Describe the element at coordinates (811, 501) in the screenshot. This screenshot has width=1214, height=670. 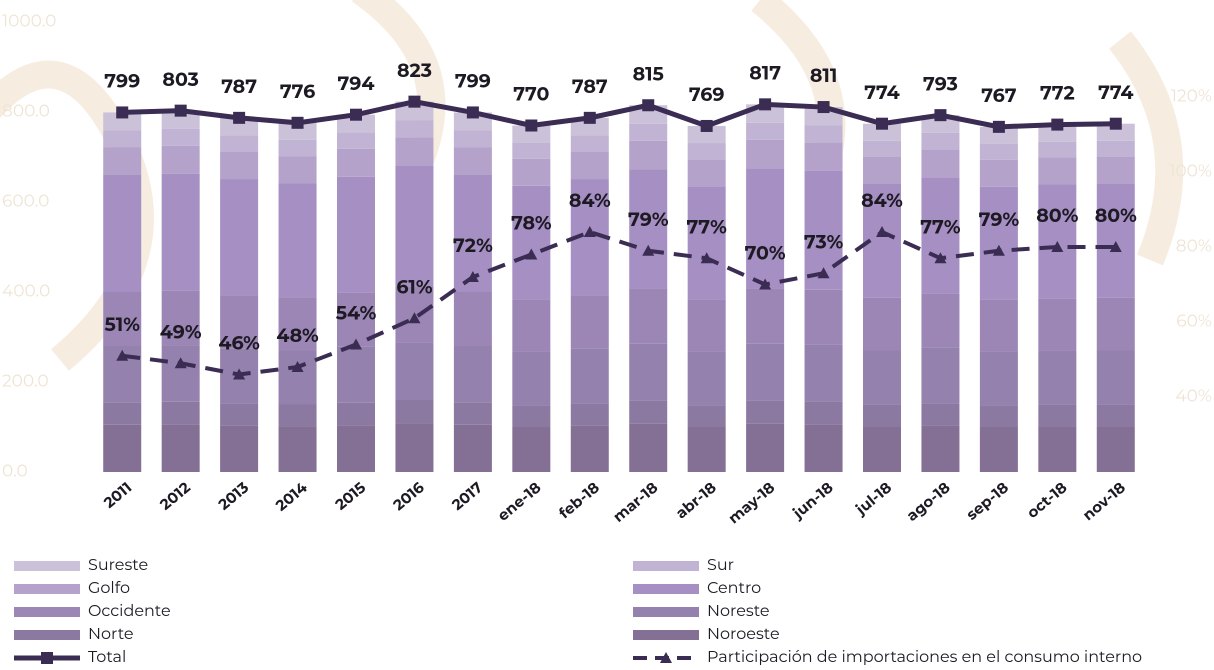
I see `x-tick-label: jun-18` at that location.